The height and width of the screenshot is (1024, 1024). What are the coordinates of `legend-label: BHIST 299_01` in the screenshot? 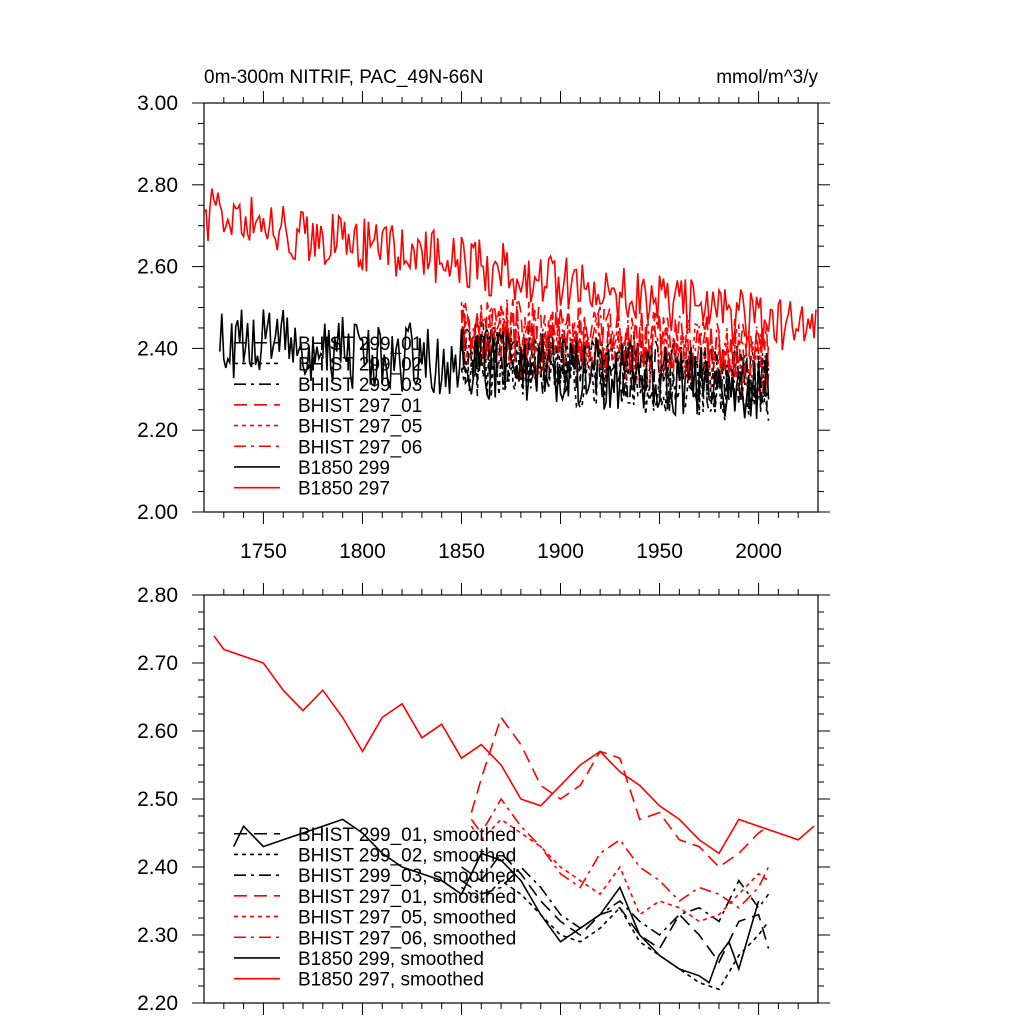 It's located at (360, 344).